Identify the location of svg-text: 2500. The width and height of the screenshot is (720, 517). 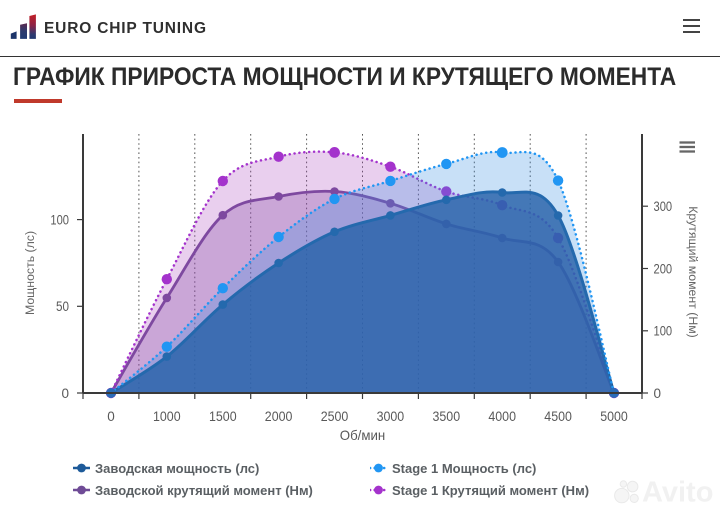
(335, 416).